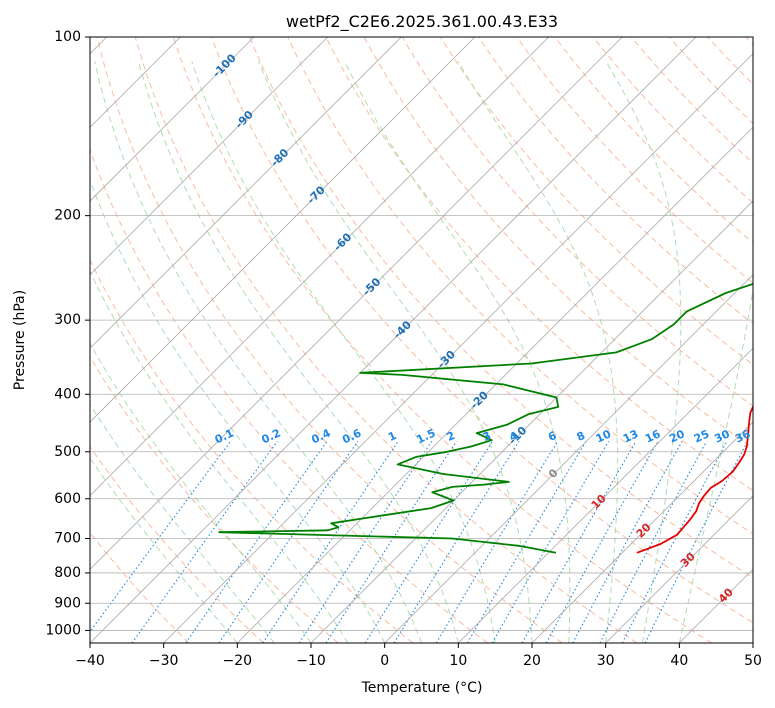 Image resolution: width=775 pixels, height=708 pixels. I want to click on y-tick-label: 1000, so click(63, 630).